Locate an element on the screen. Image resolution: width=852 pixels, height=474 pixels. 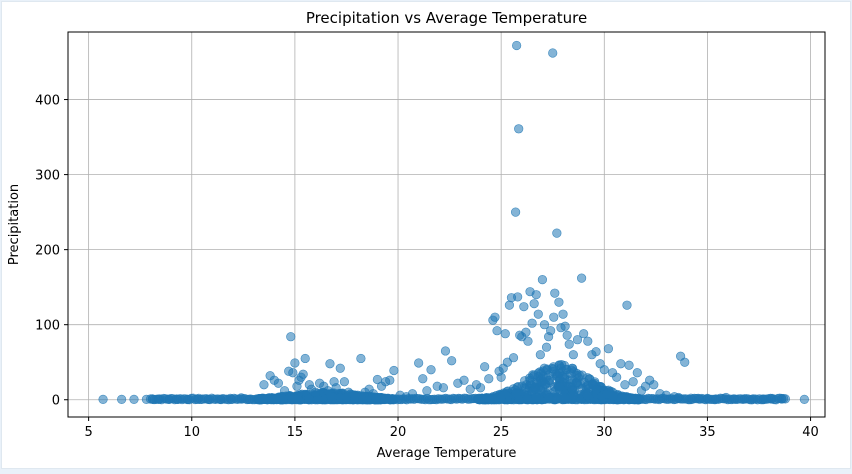
y-axis-label: Precipitation is located at coordinates (14, 224).